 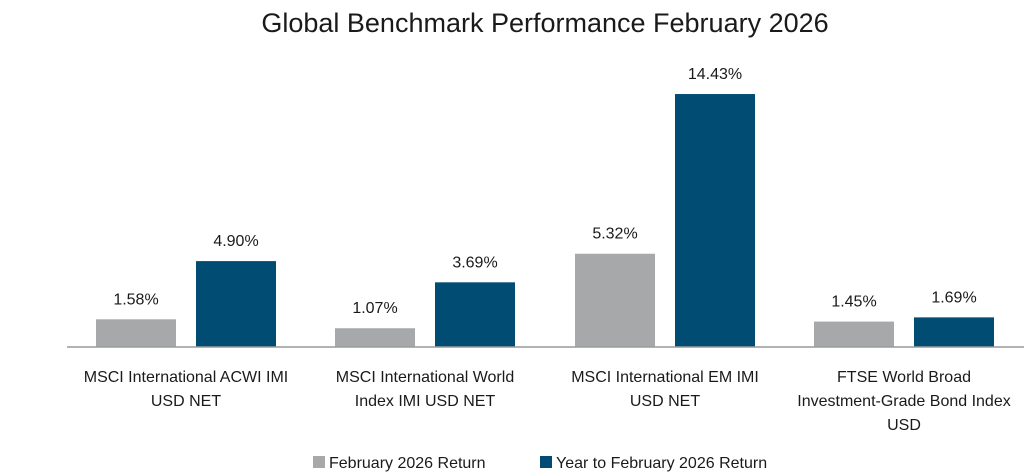 What do you see at coordinates (136, 333) in the screenshot?
I see `bar-s0-c0` at bounding box center [136, 333].